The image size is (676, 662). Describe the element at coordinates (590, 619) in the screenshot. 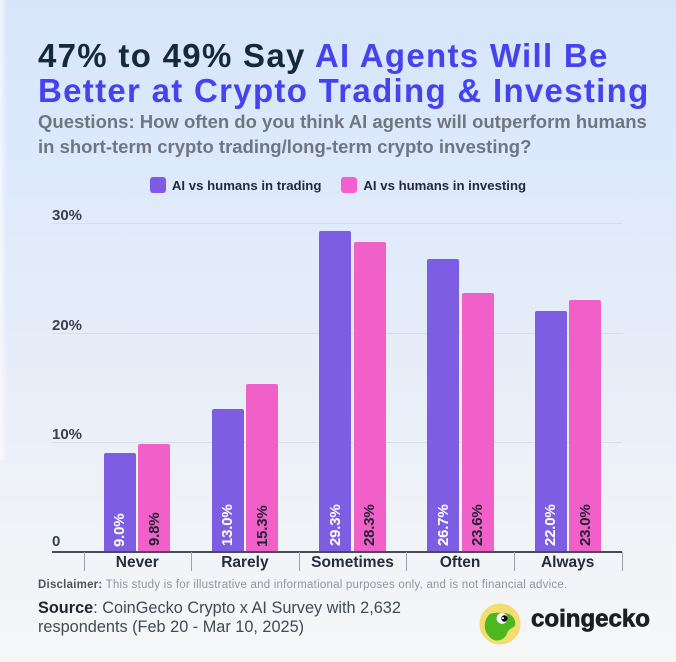

I see `svg-text: coingecko` at that location.